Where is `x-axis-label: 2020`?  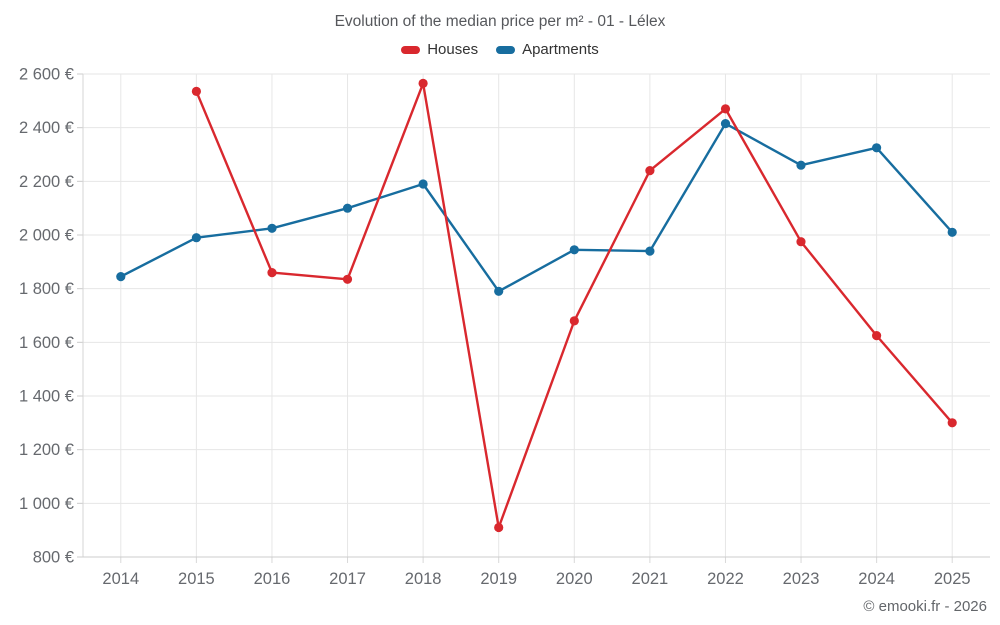
x-axis-label: 2020 is located at coordinates (574, 579).